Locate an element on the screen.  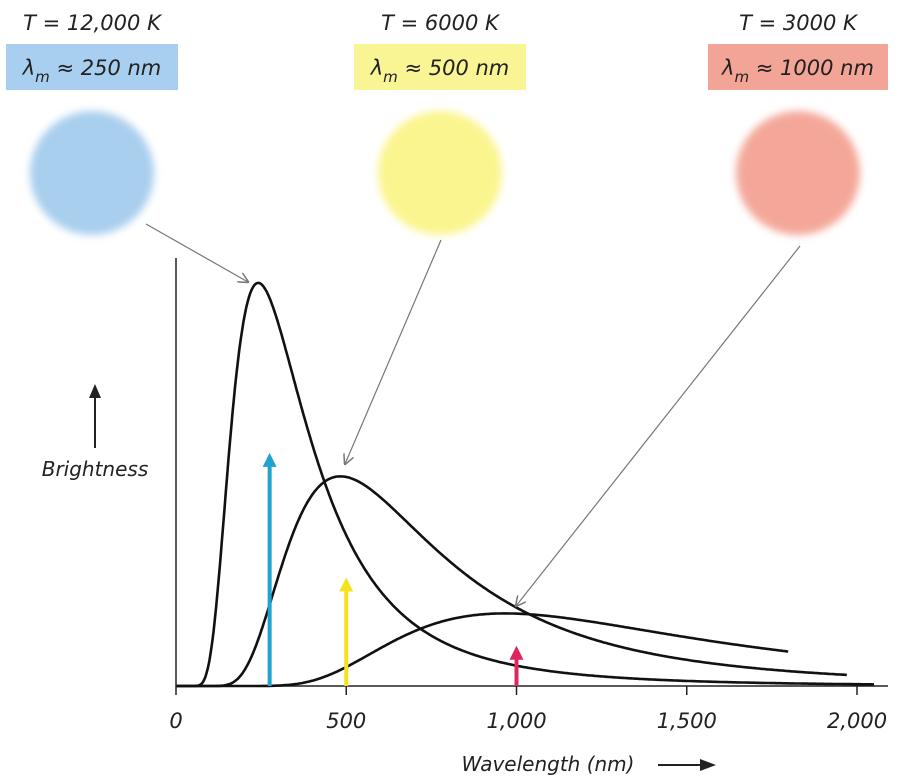
peak-wavelength-label: λm ≈ 1000 nm is located at coordinates (797, 71).